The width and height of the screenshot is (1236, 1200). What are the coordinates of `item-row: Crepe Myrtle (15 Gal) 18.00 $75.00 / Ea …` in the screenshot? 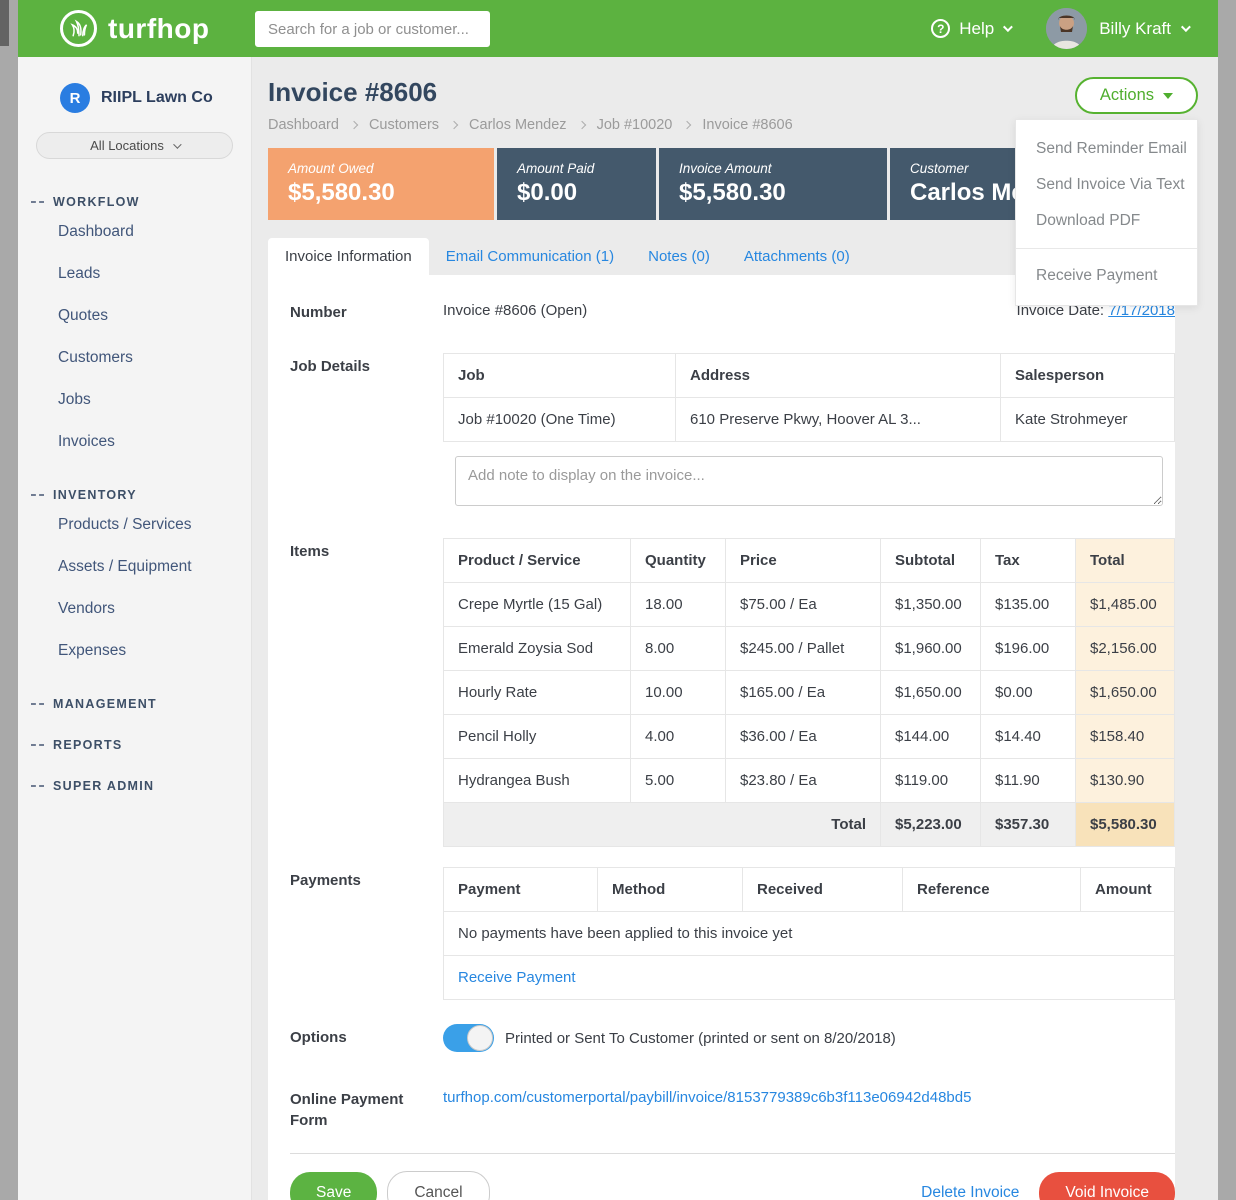 It's located at (809, 604).